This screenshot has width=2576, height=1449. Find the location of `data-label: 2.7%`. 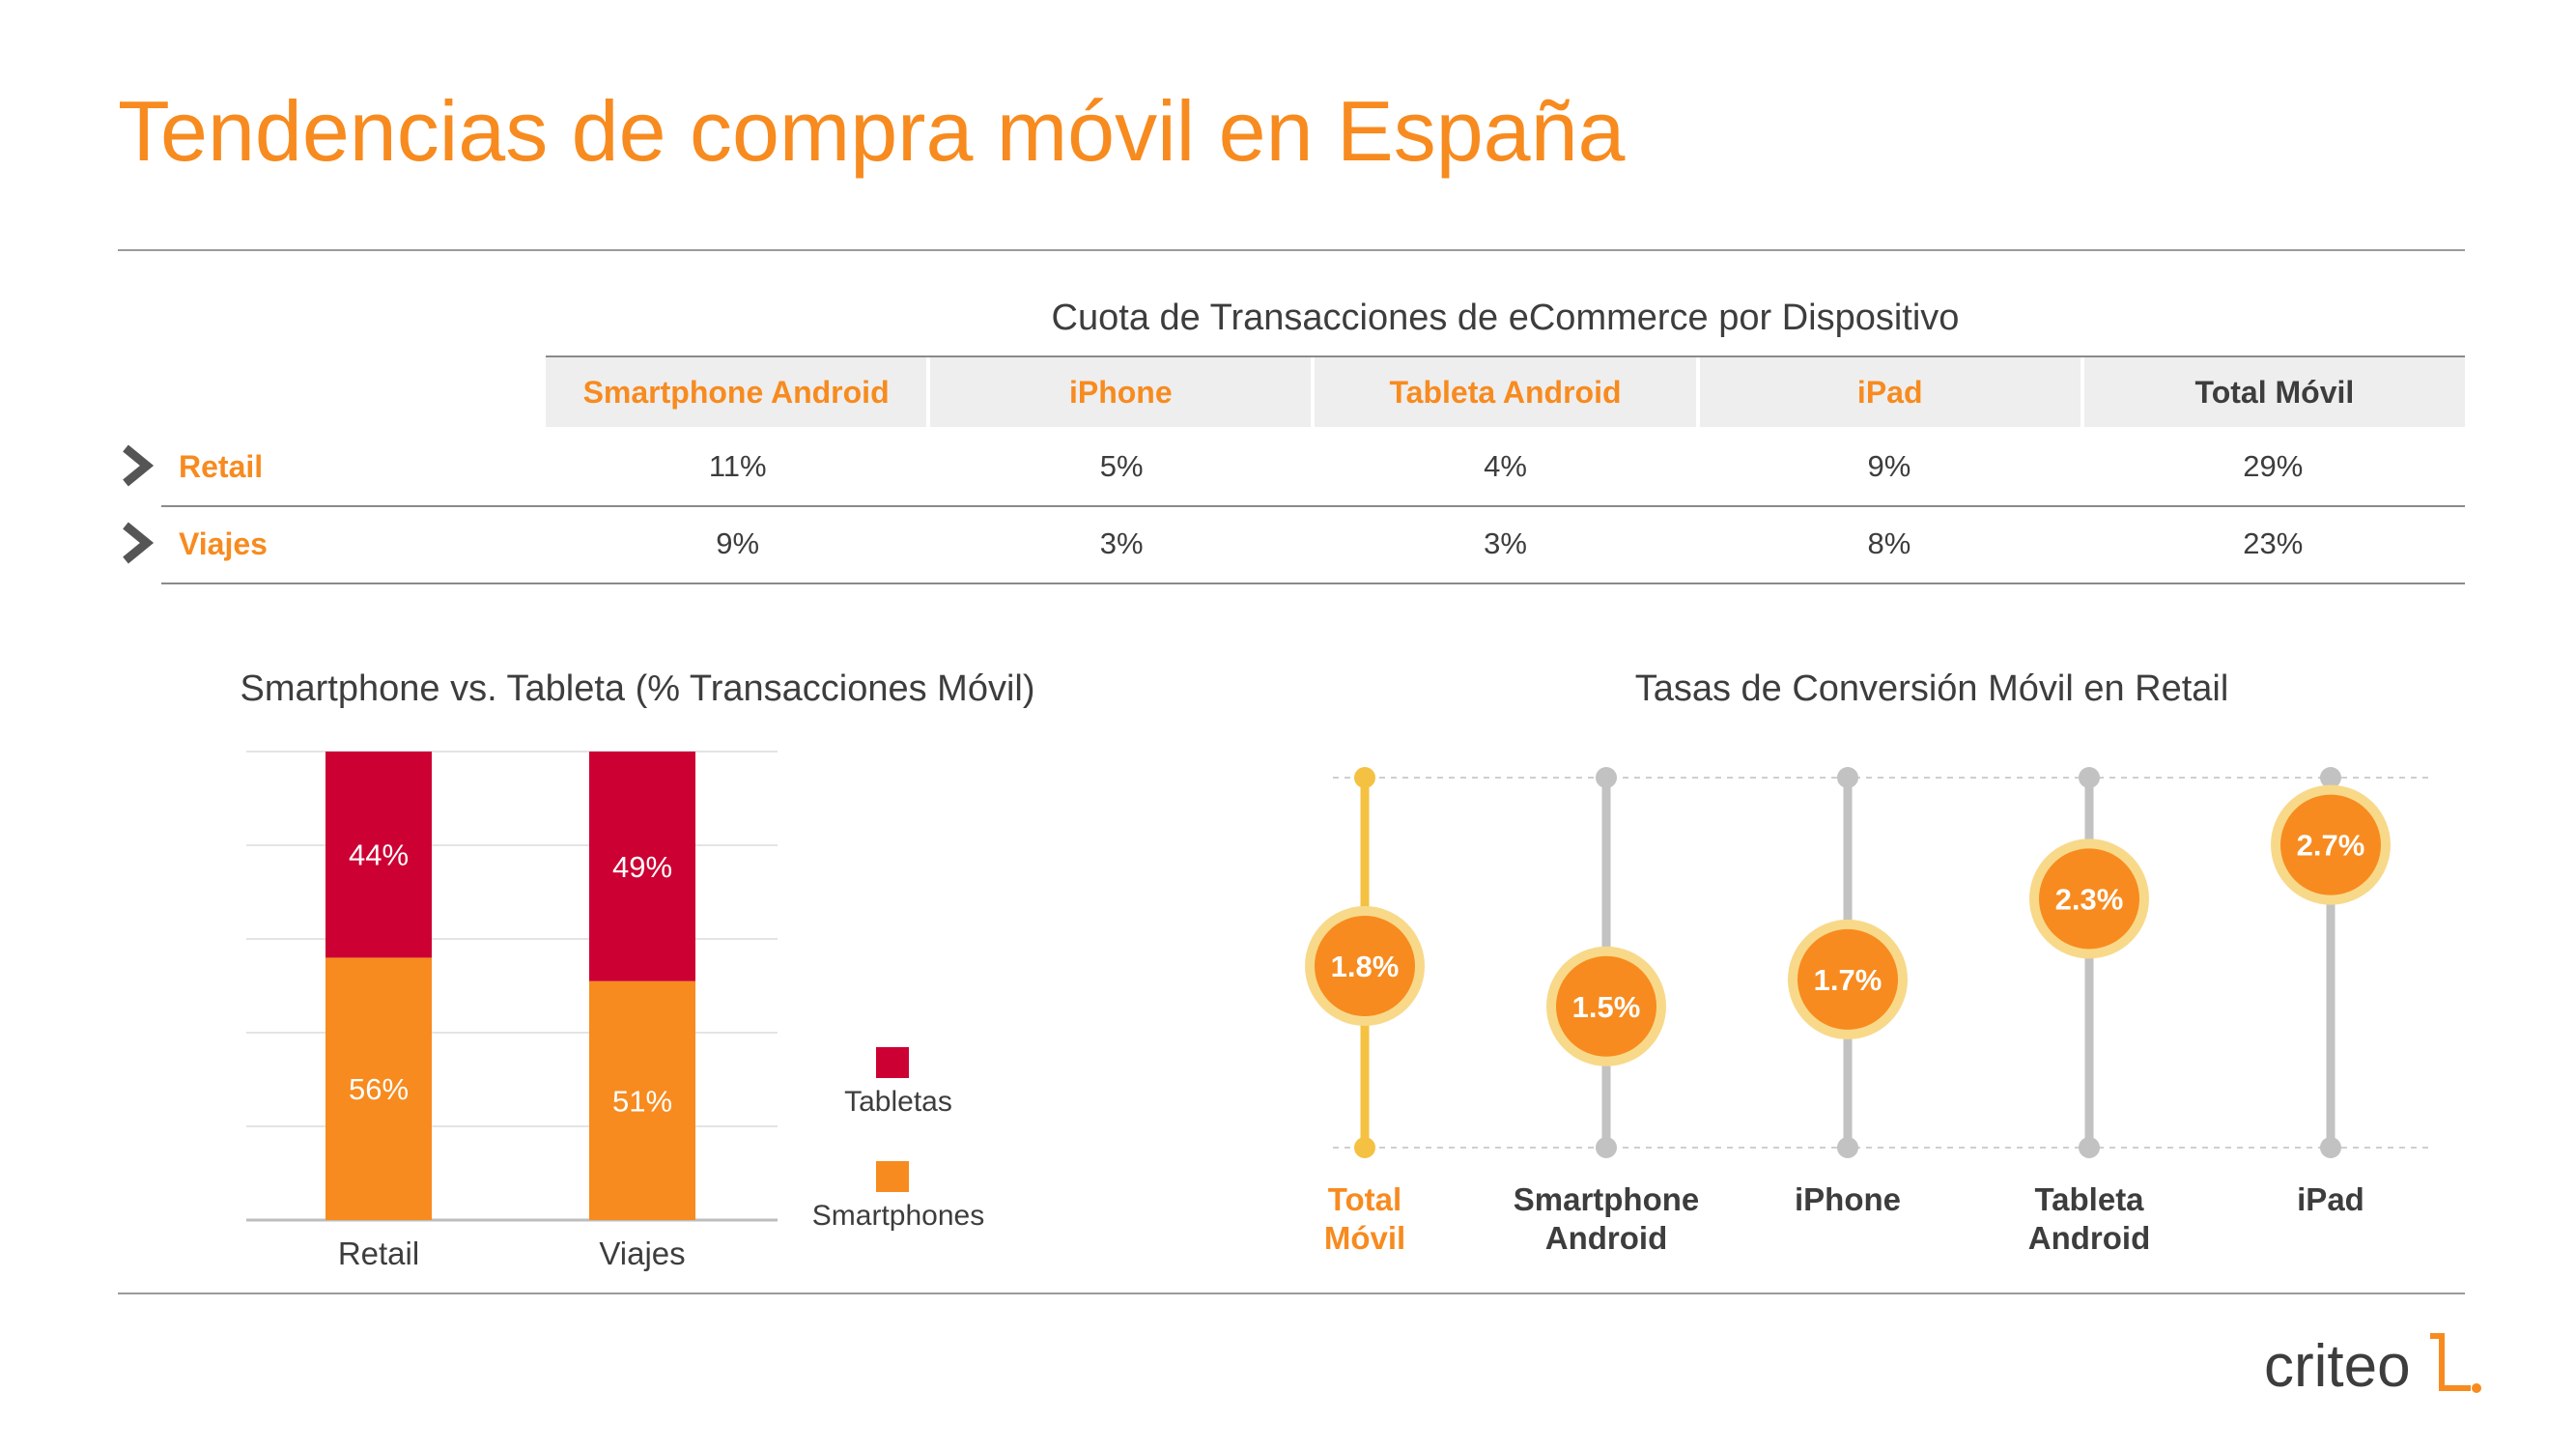

data-label: 2.7% is located at coordinates (2331, 846).